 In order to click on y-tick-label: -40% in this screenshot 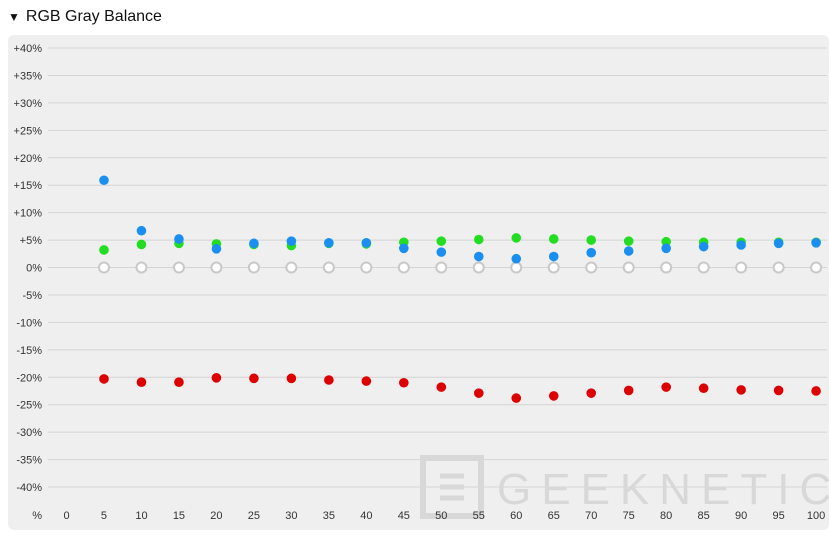, I will do `click(29, 488)`.